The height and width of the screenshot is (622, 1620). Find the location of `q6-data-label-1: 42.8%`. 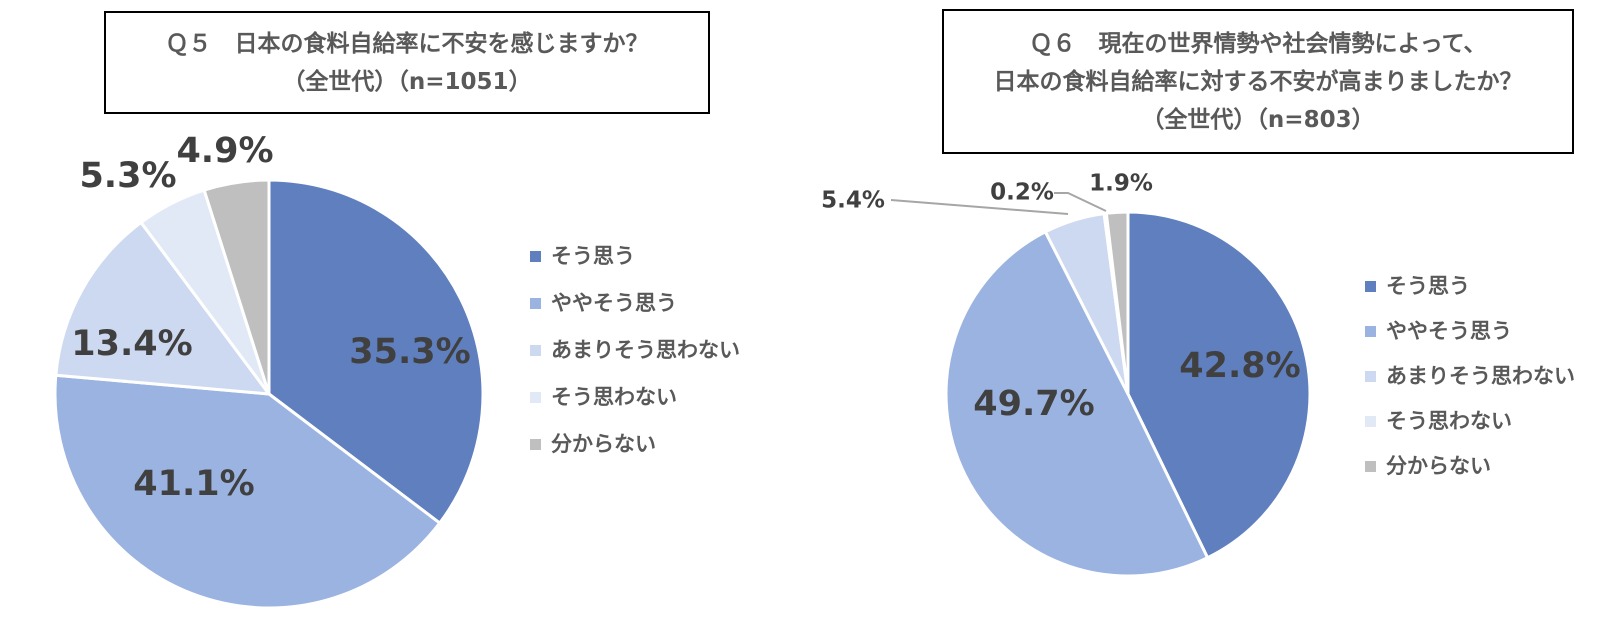

q6-data-label-1: 42.8% is located at coordinates (1239, 366).